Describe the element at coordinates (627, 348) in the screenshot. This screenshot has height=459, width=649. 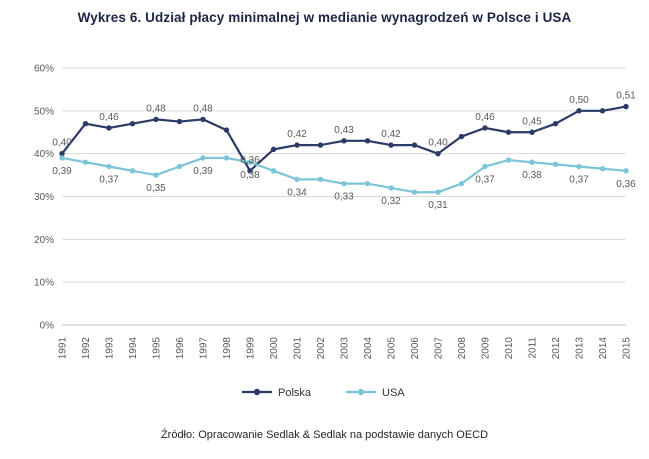
I see `x-axis-label: 2015` at that location.